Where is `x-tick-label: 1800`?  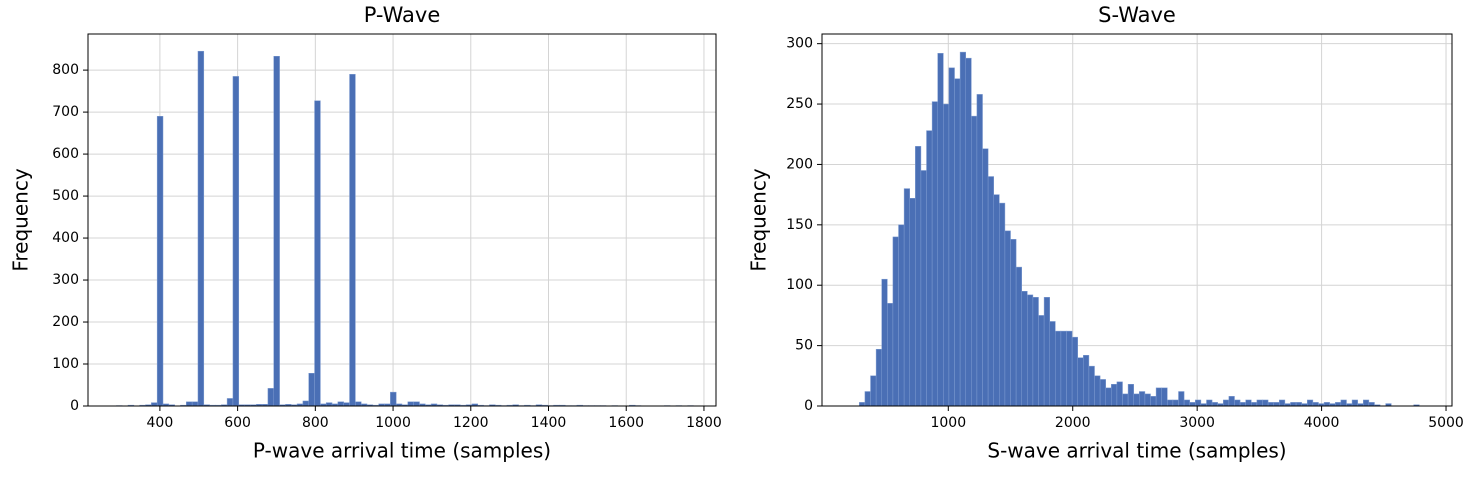
x-tick-label: 1800 is located at coordinates (704, 423).